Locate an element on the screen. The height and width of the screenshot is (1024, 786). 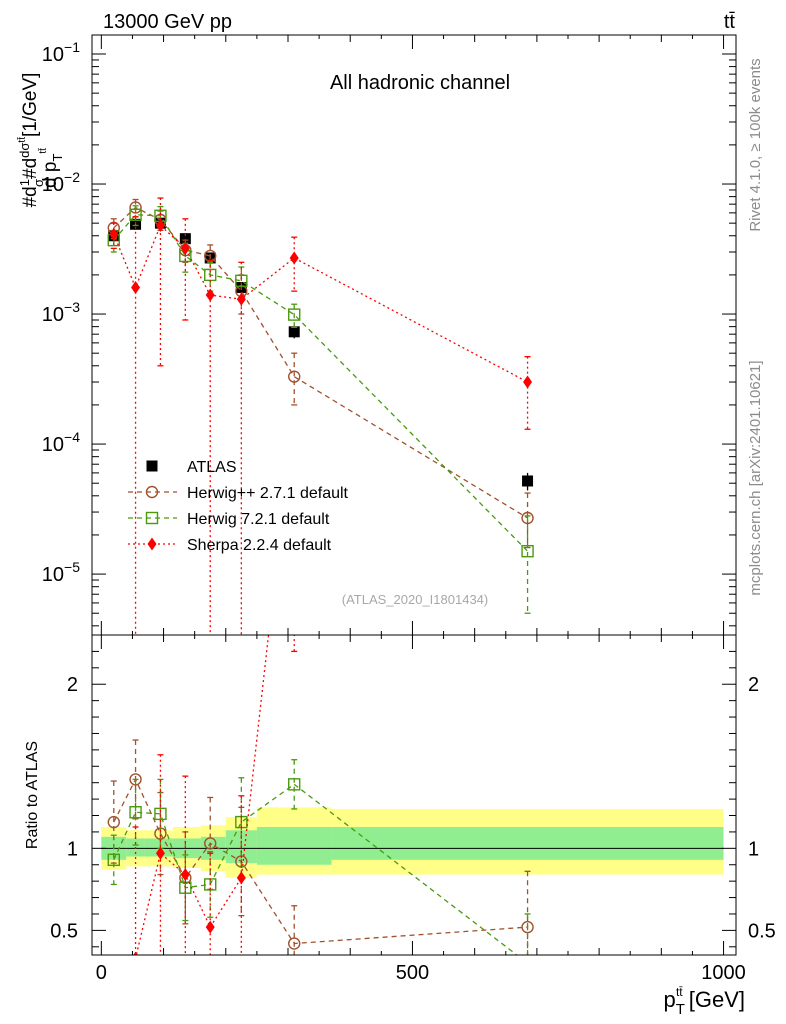
ratio-y-tick-label: 1 is located at coordinates (72, 849).